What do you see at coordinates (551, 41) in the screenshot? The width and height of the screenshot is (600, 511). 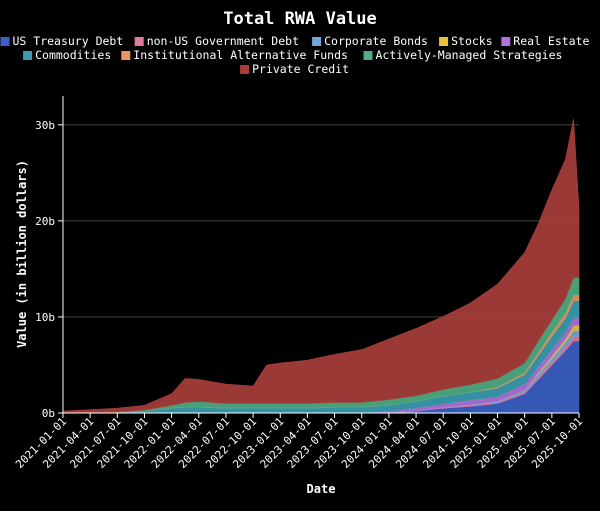 I see `legend-label: Real Estate` at bounding box center [551, 41].